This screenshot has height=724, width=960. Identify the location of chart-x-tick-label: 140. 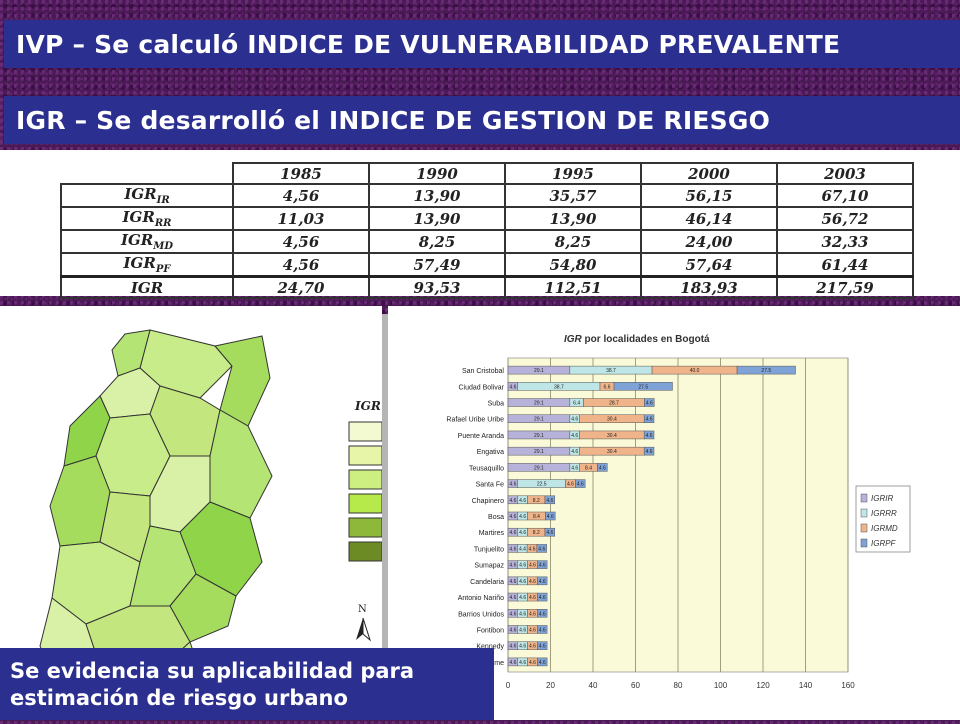
(806, 685).